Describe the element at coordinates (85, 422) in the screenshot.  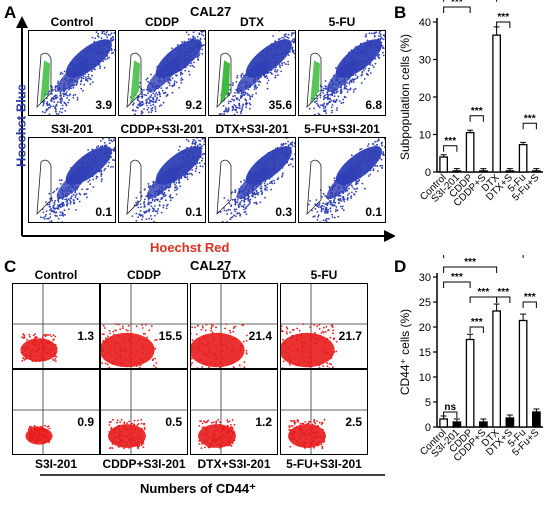
I see `cd44-quadrant-value: 0.9` at that location.